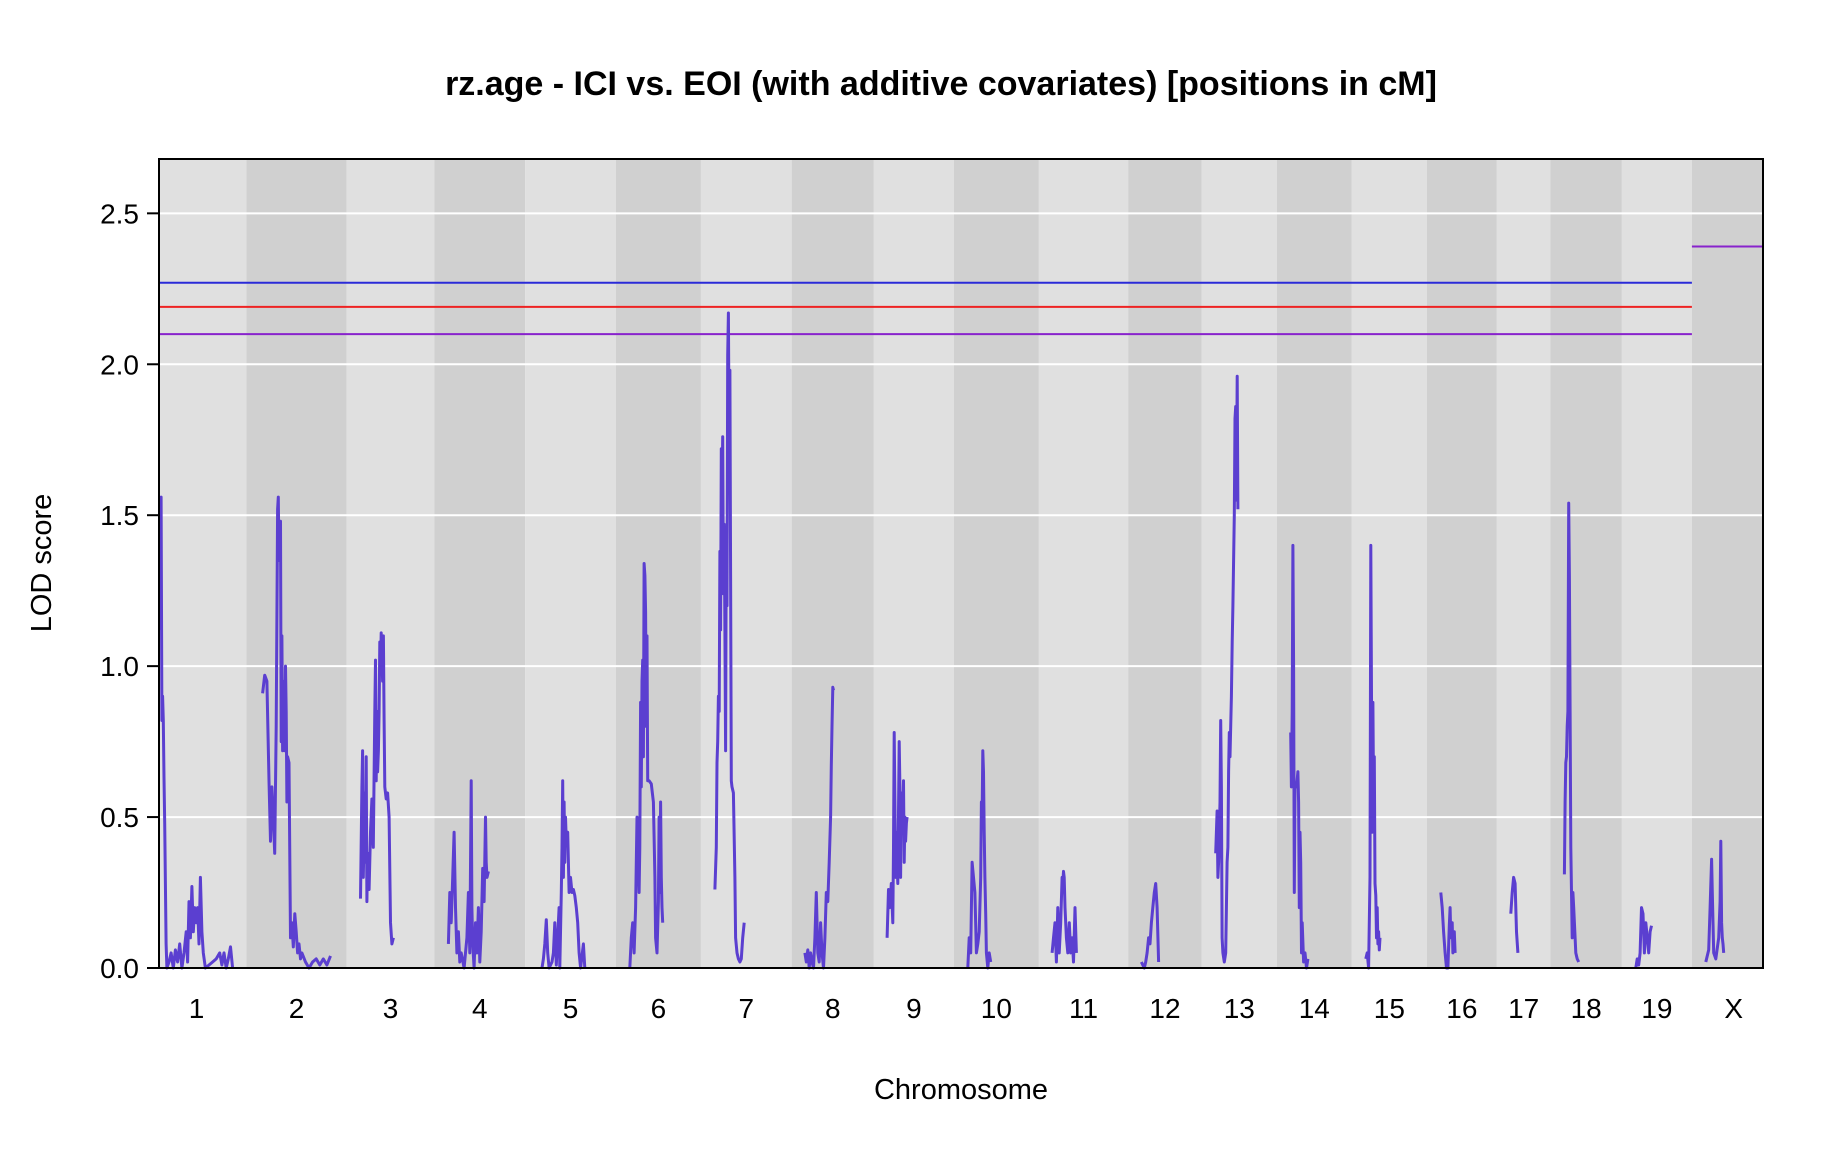  I want to click on x-tick-label-chr-15: 15, so click(1389, 1008).